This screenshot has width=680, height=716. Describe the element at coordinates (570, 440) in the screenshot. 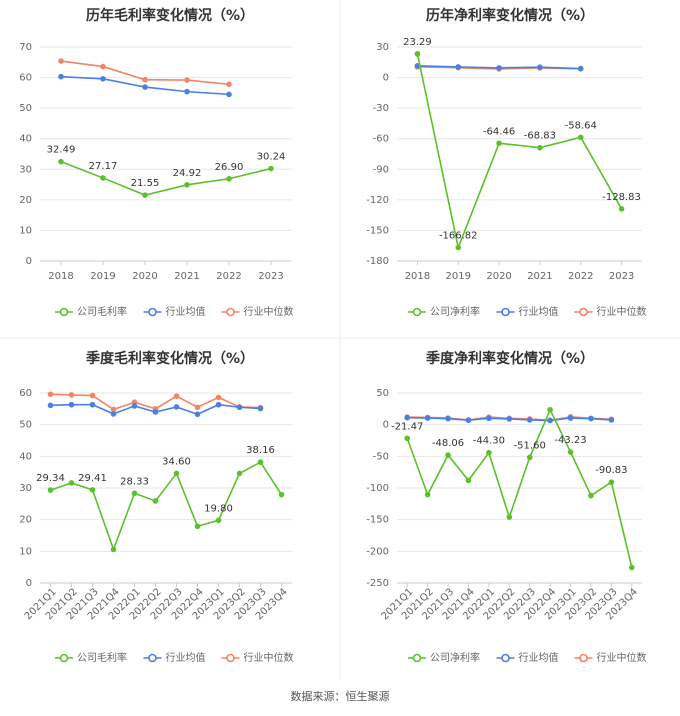

I see `data-label: -43.23` at that location.